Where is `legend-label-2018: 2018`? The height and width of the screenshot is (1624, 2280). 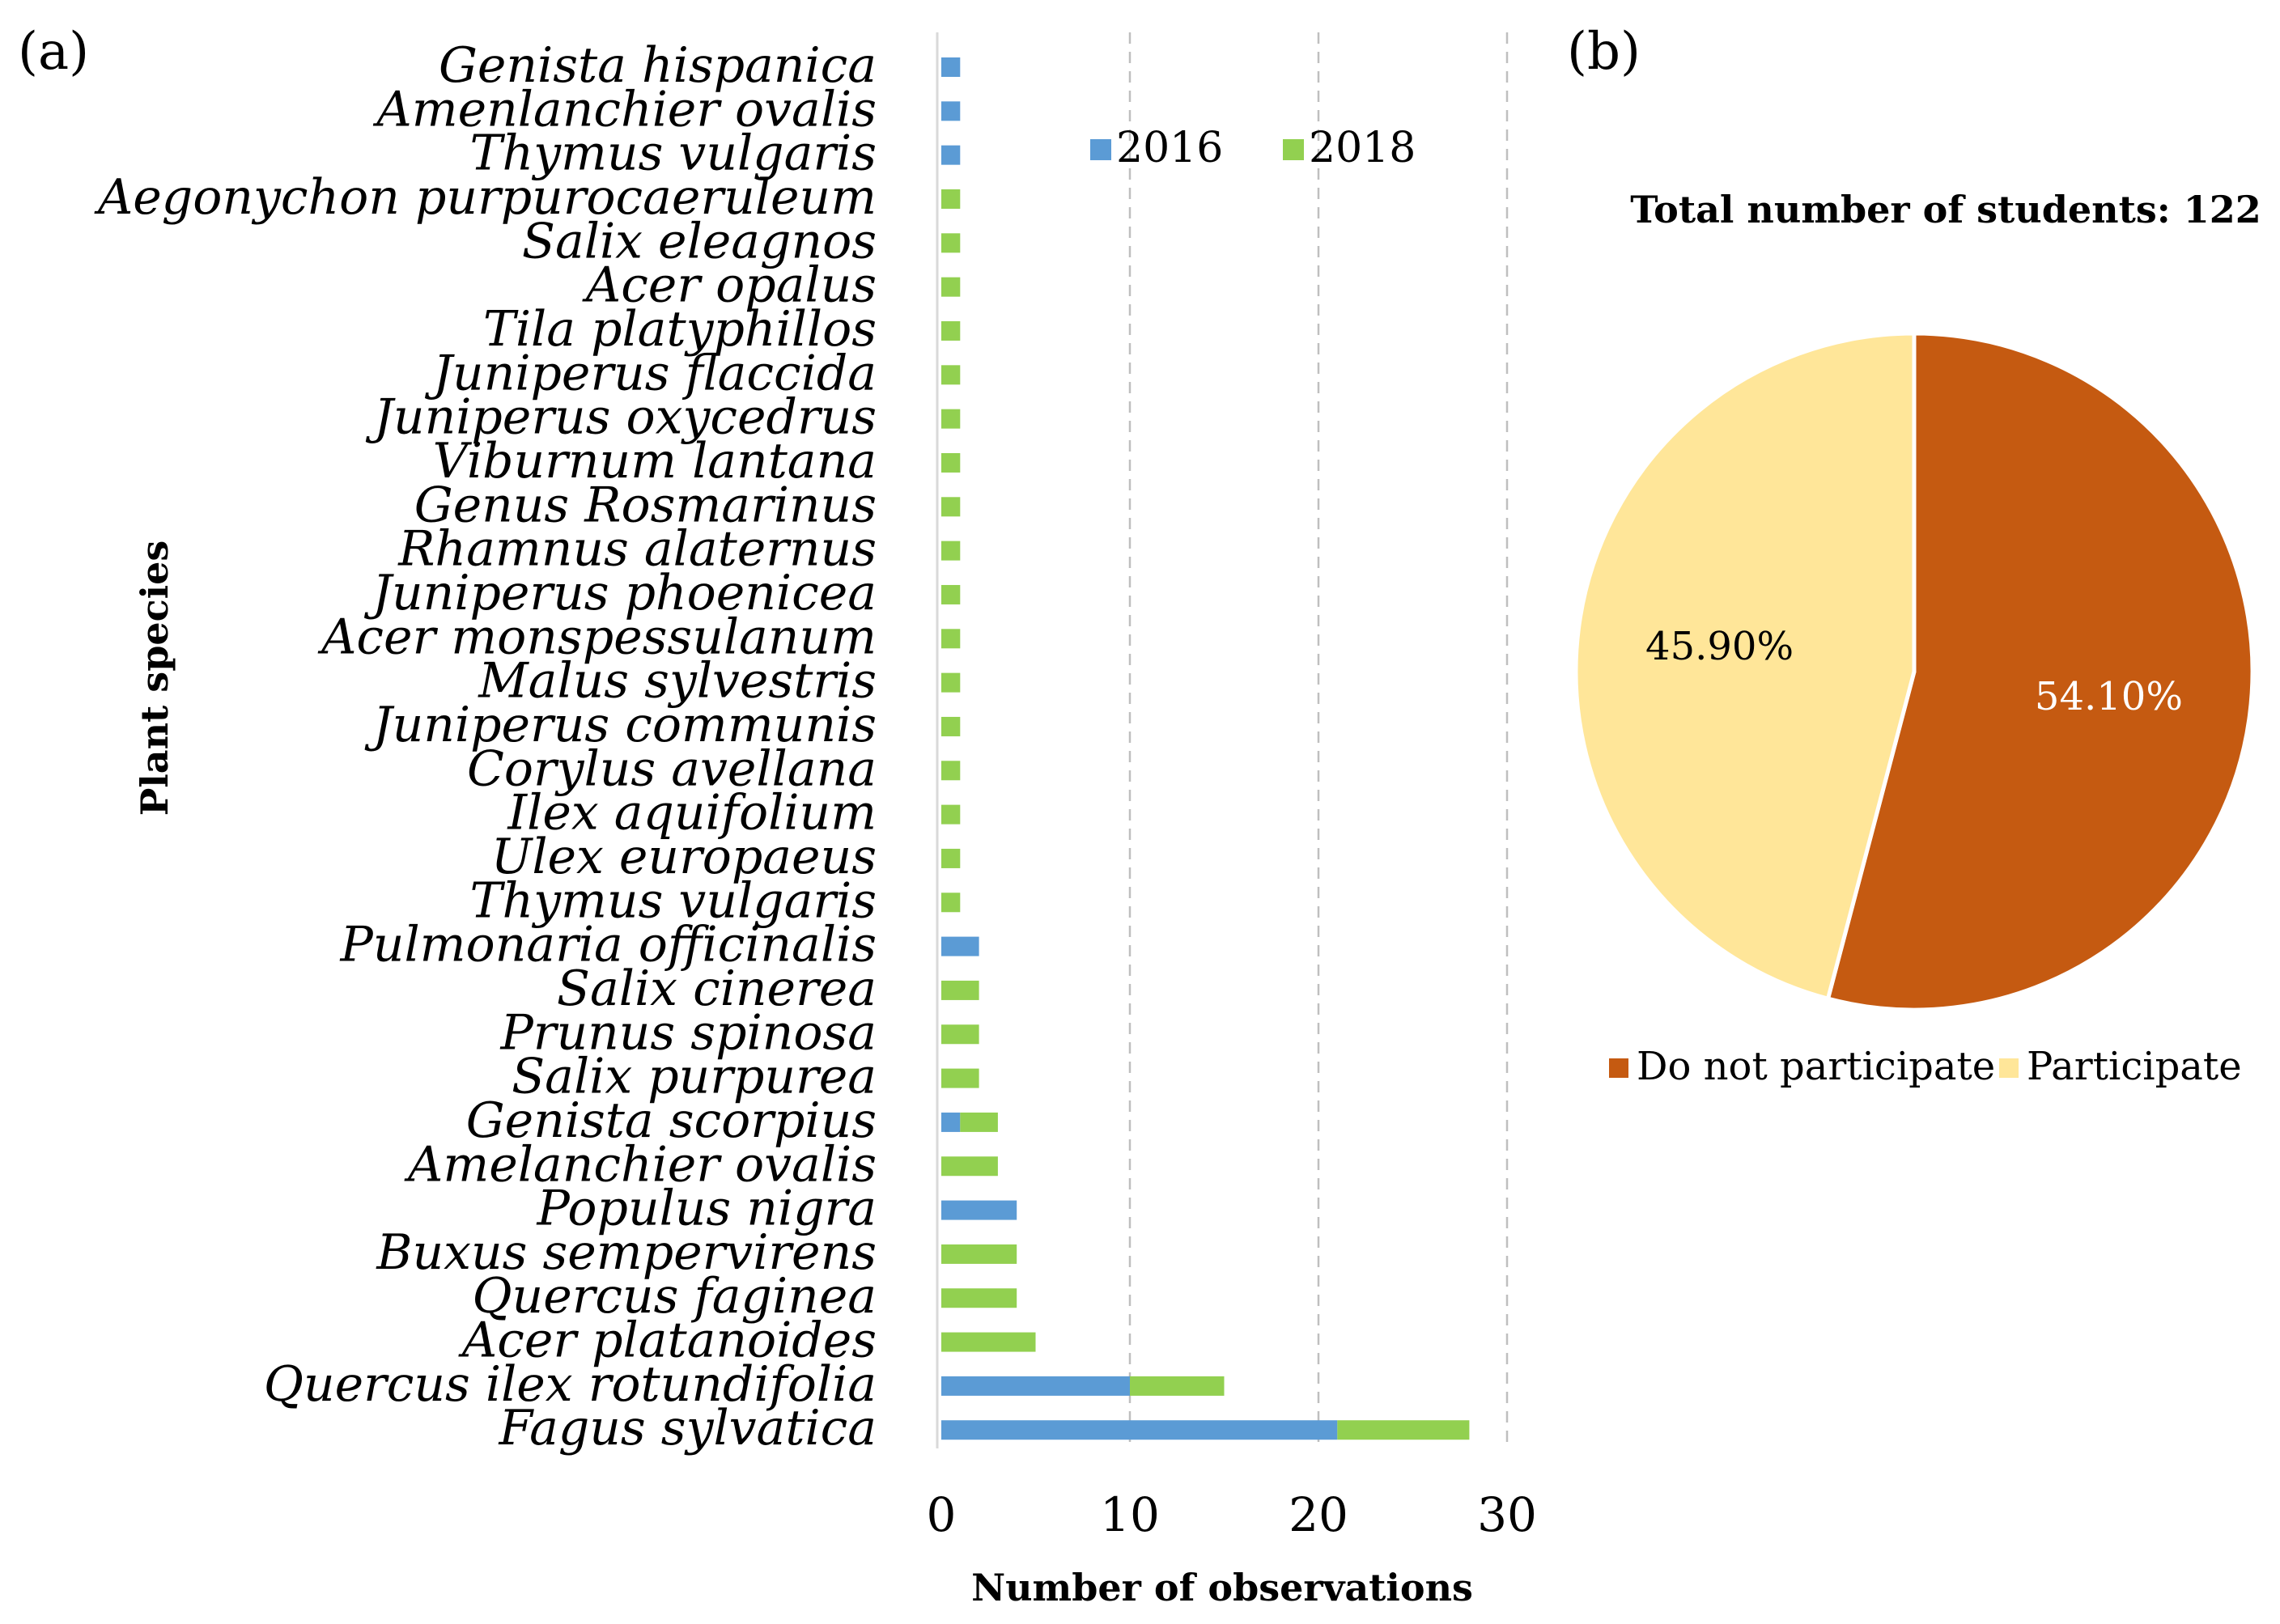
legend-label-2018: 2018 is located at coordinates (1362, 148).